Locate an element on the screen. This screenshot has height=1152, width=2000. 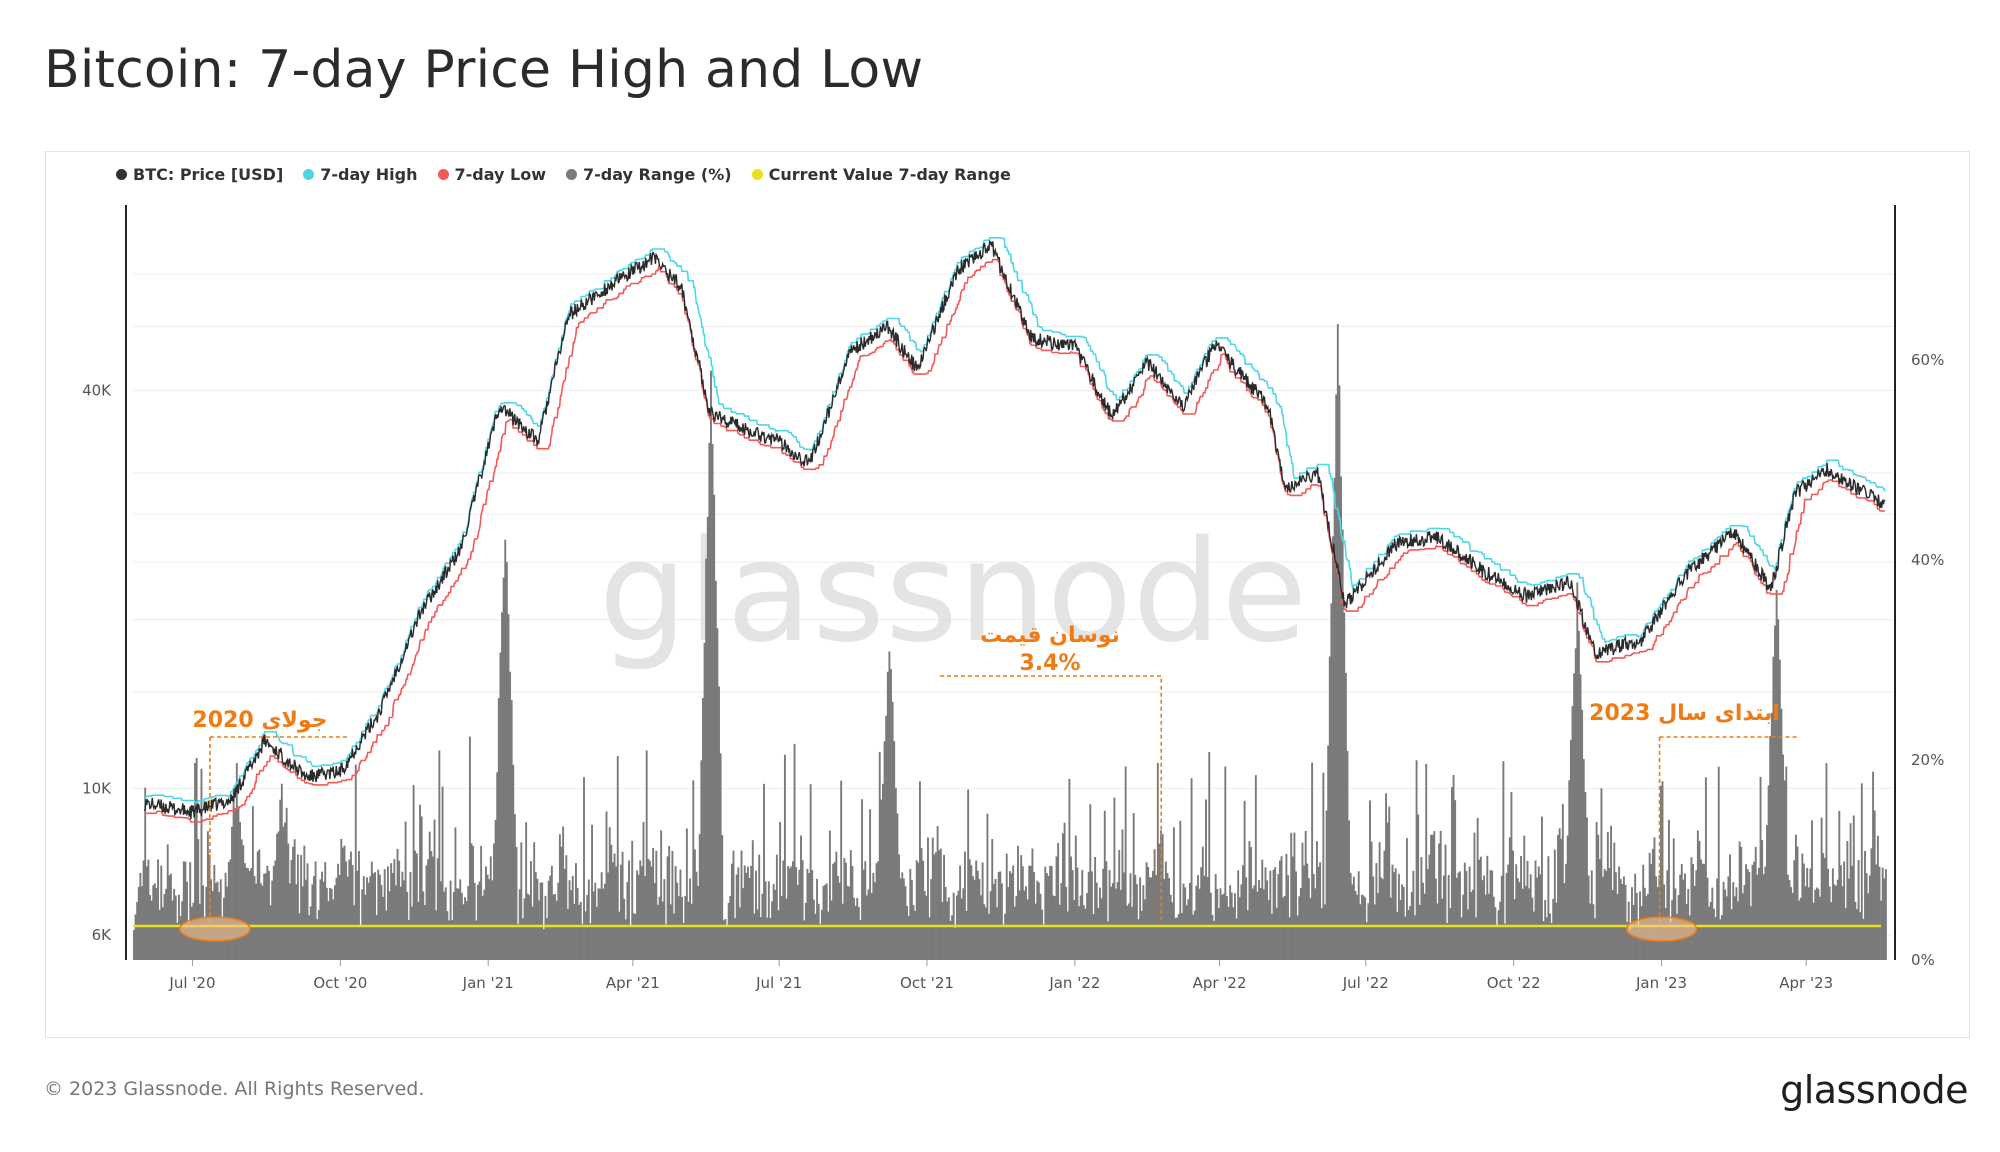
x-tick-label: Apr '22 is located at coordinates (1220, 983).